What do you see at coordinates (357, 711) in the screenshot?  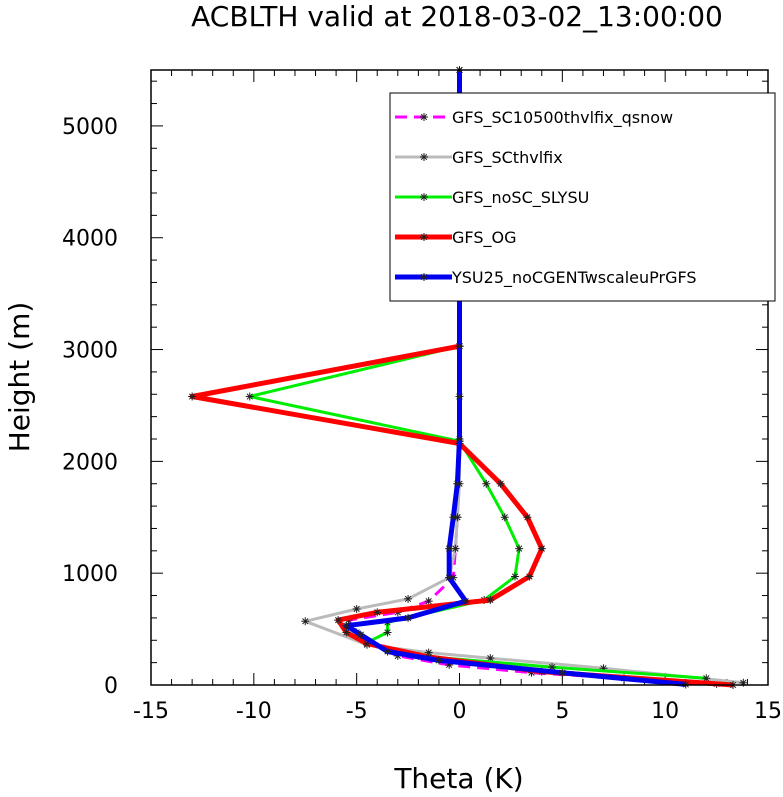 I see `x-tick-label: -5` at bounding box center [357, 711].